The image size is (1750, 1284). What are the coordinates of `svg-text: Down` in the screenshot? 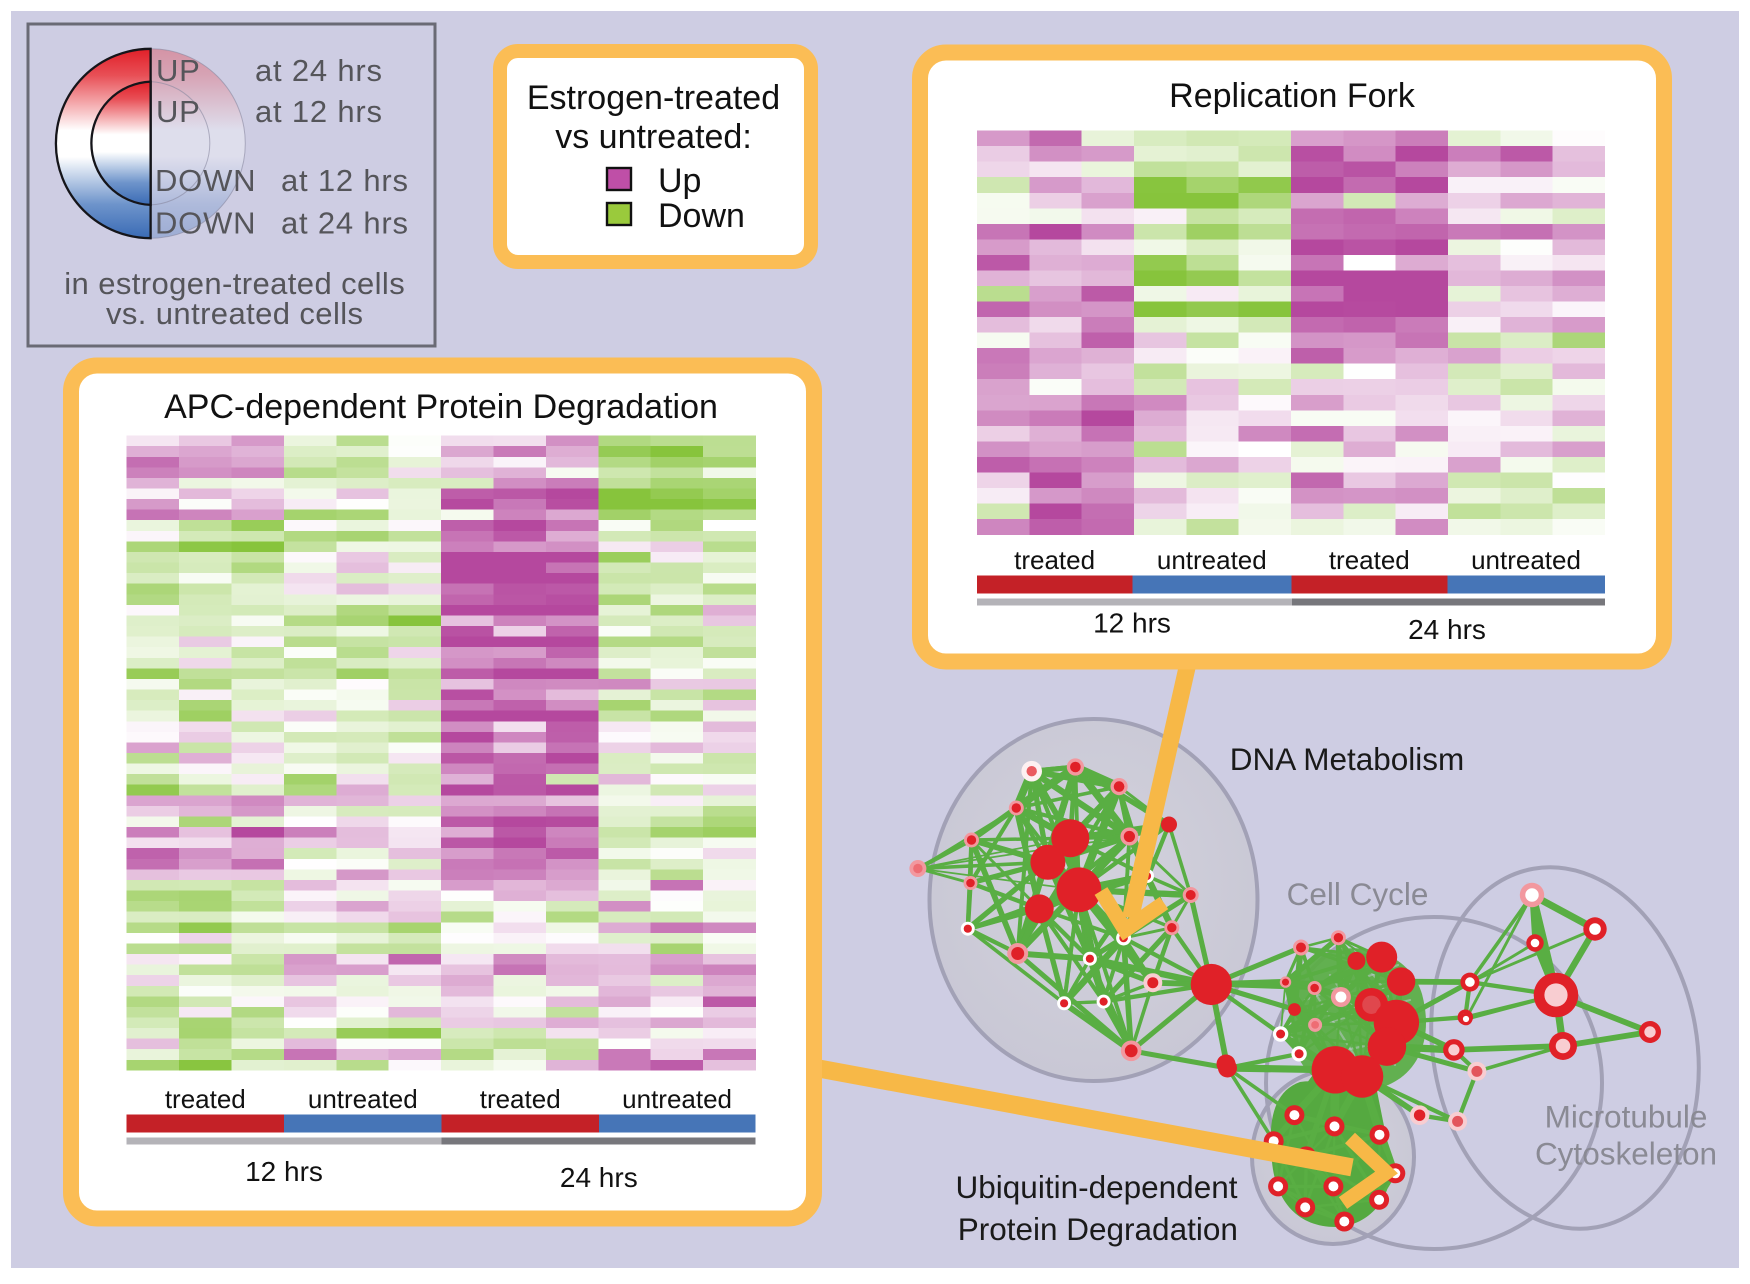 It's located at (701, 216).